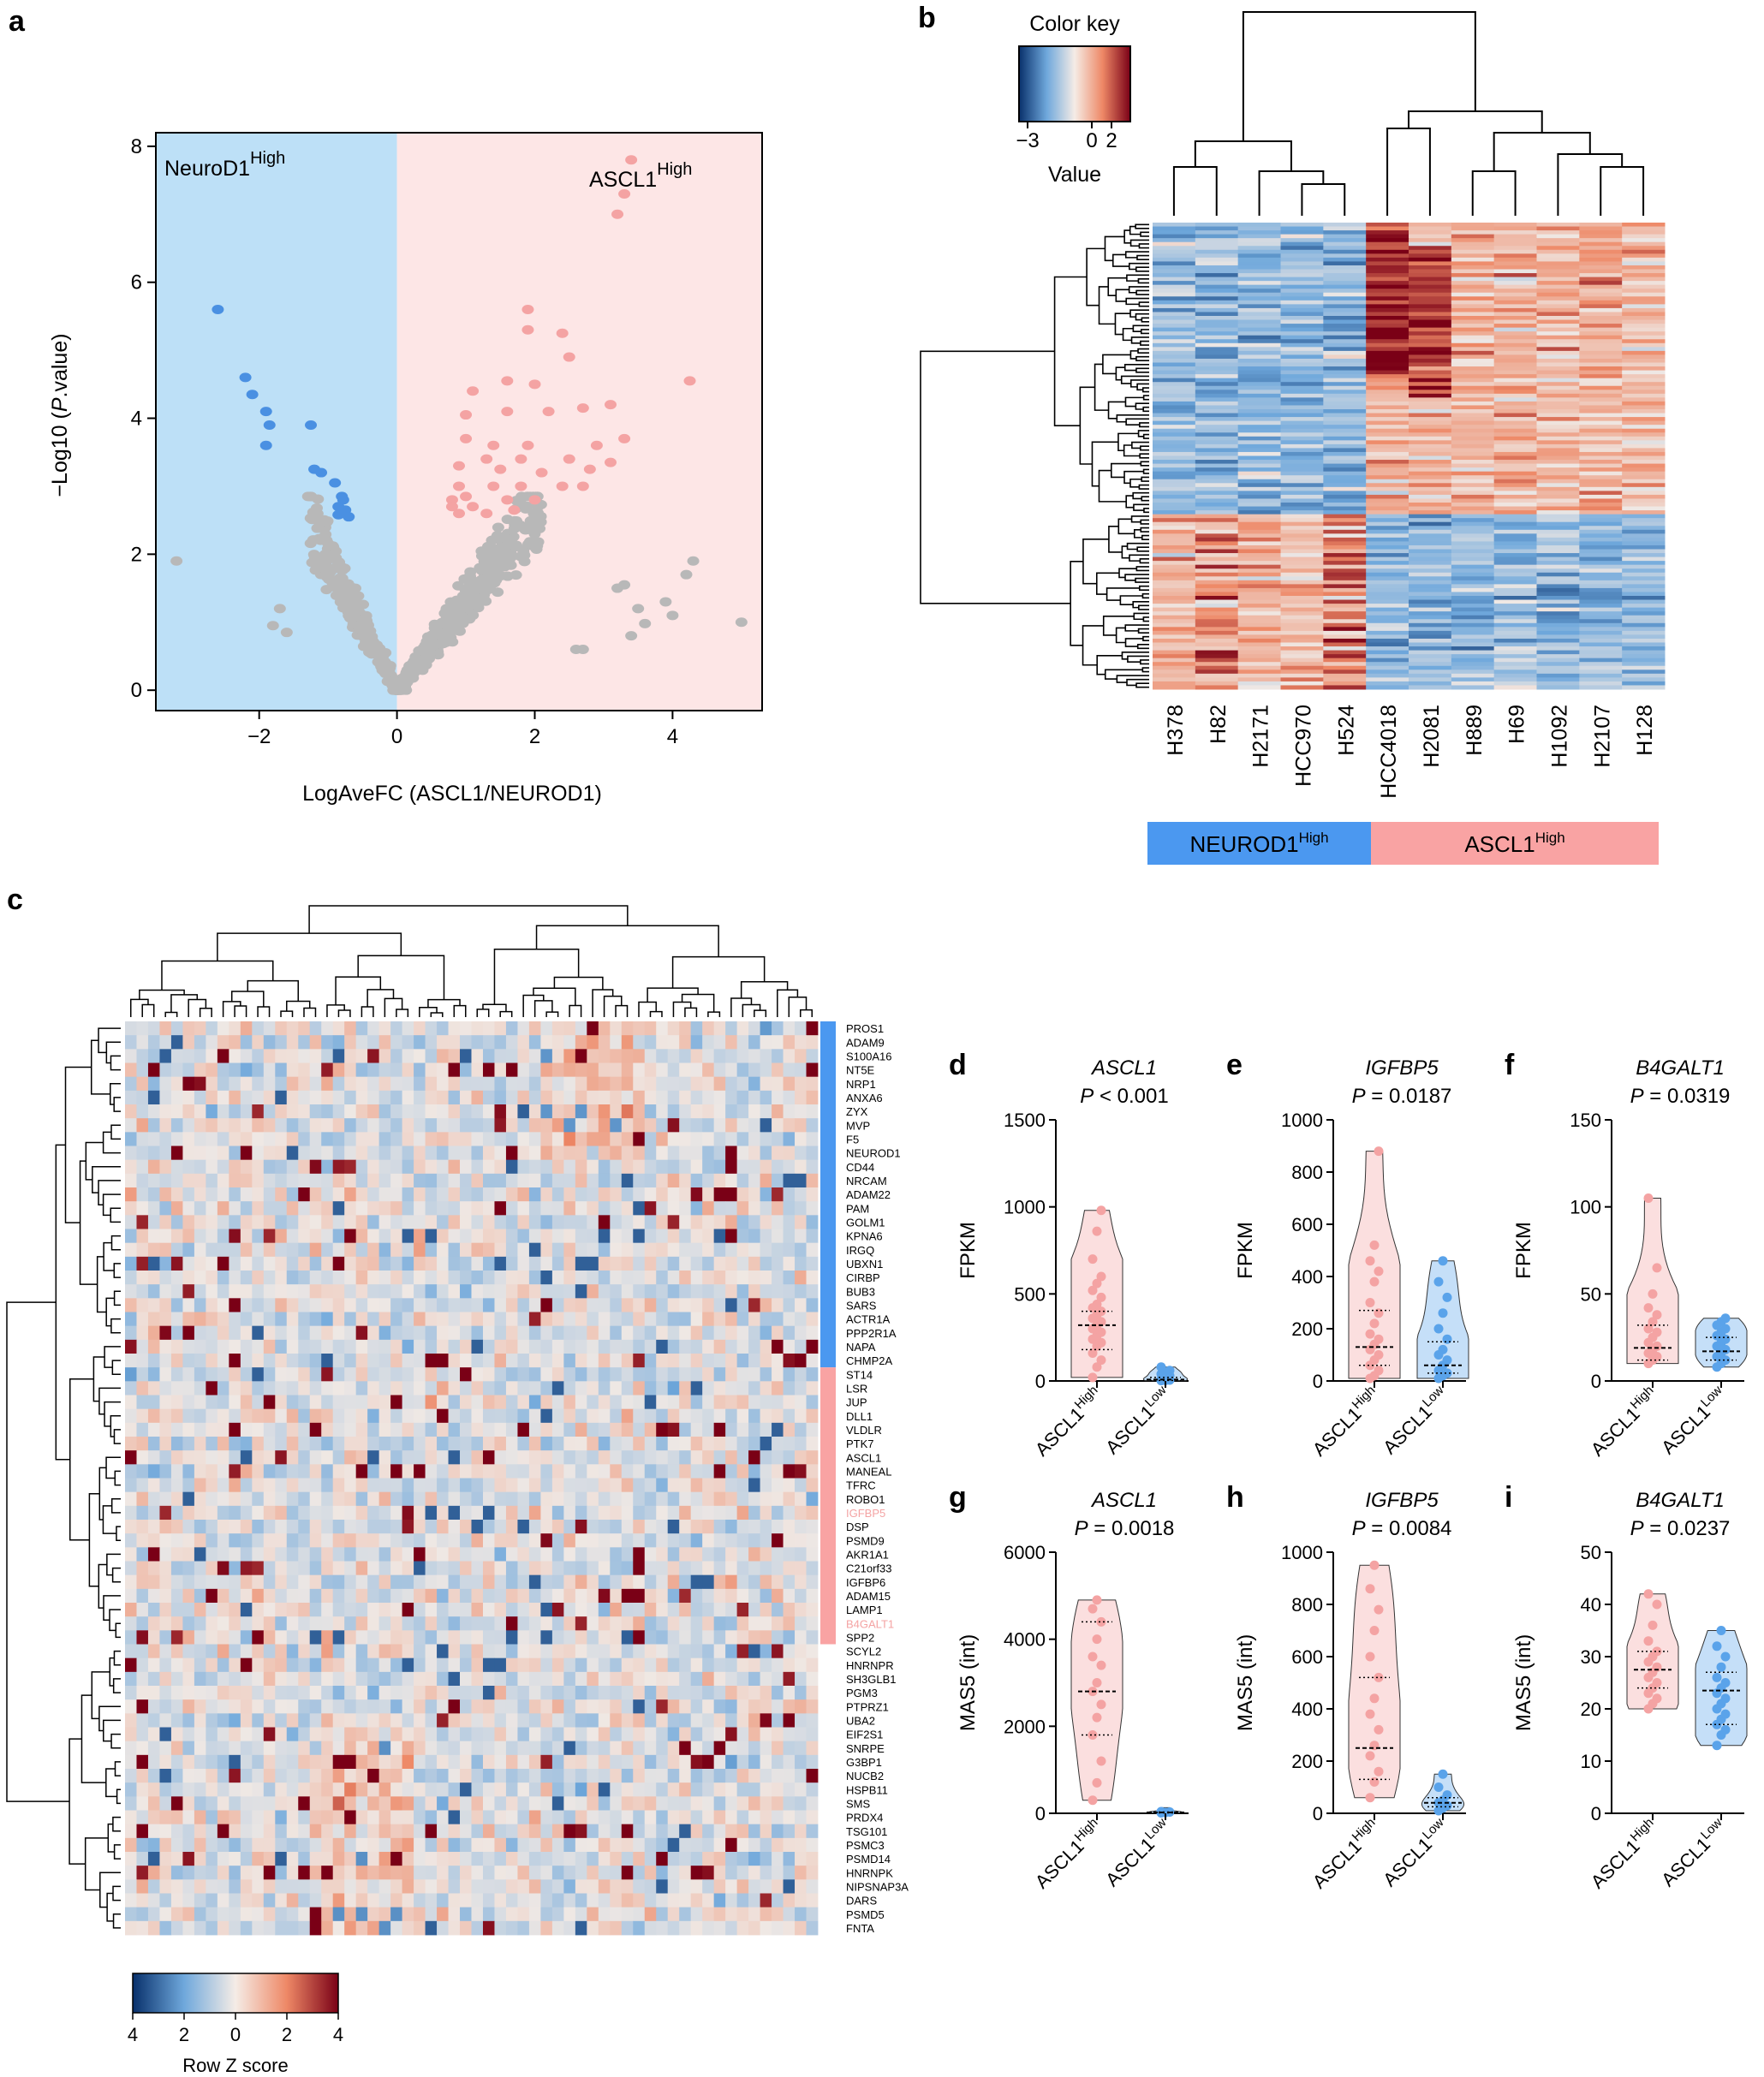  What do you see at coordinates (15, 900) in the screenshot?
I see `panel-c-letter: c` at bounding box center [15, 900].